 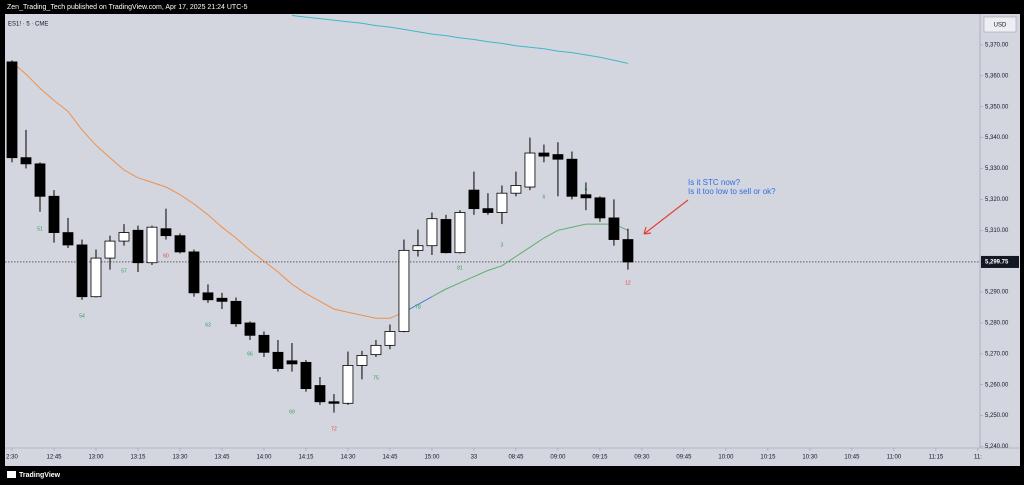 I want to click on x-tick-label: 12:45, so click(x=54, y=458).